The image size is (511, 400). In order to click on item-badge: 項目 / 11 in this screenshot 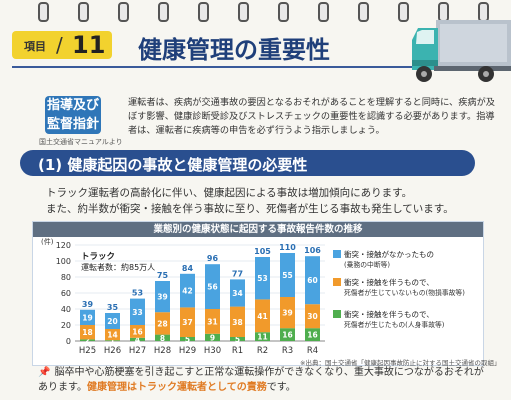, I will do `click(62, 45)`.